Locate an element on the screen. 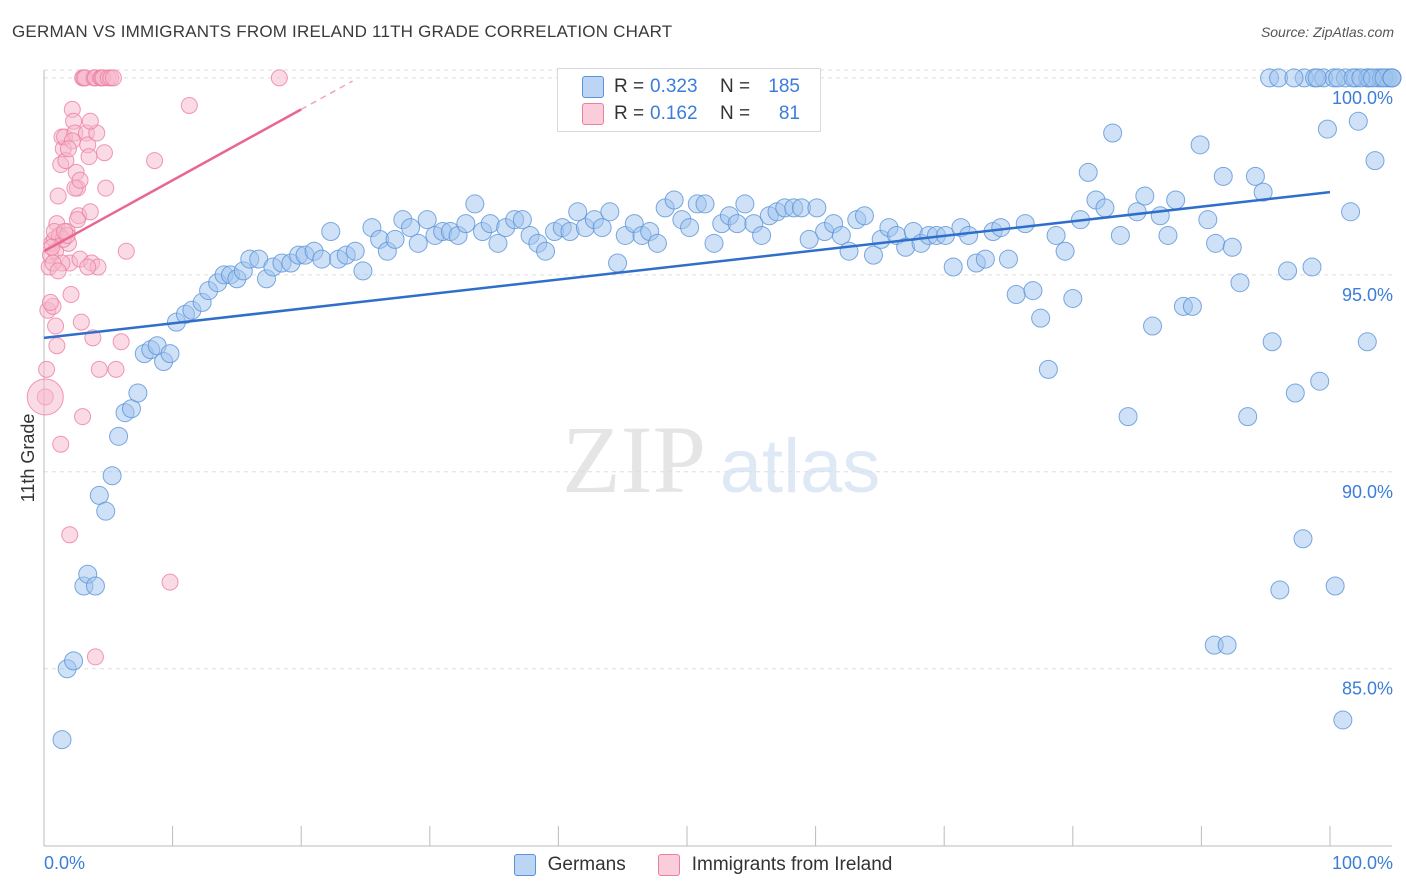  y-tick-label: 100.0% is located at coordinates (1362, 98).